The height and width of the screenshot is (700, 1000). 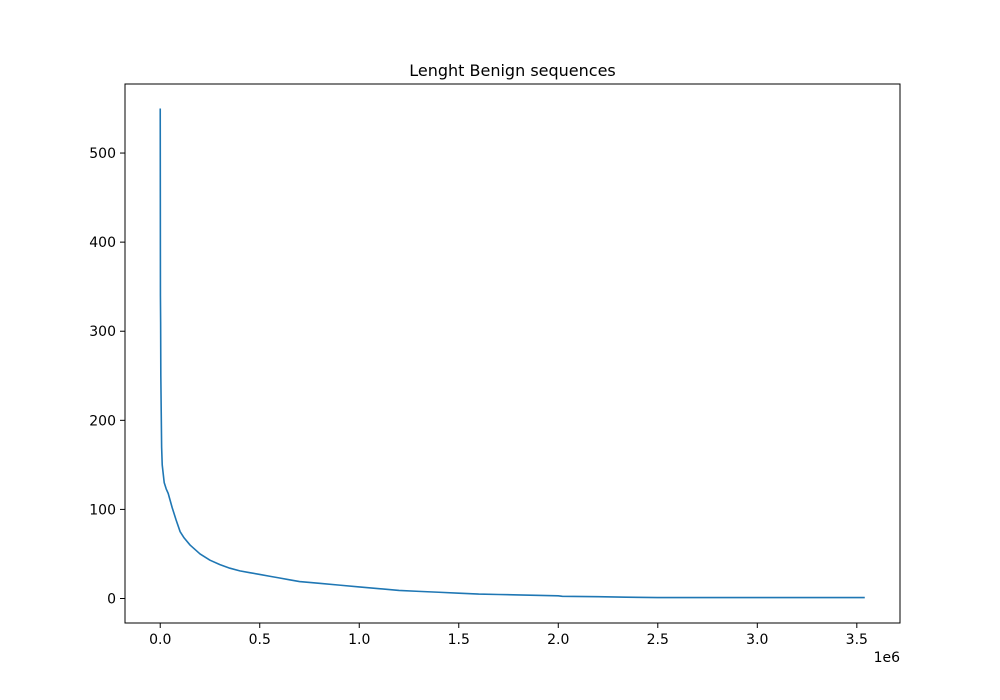 I want to click on y-tick-label: 200, so click(x=102, y=421).